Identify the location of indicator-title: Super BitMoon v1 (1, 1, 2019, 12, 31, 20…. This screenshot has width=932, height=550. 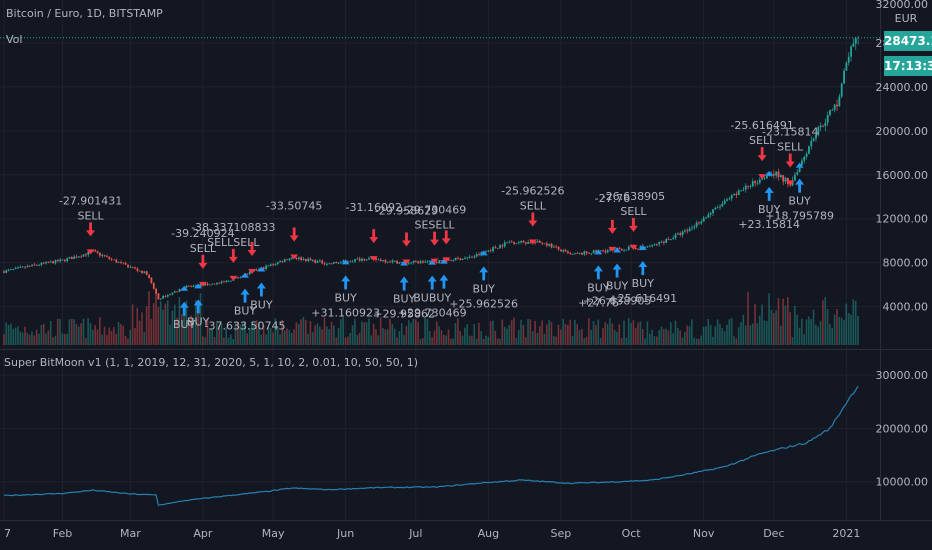
(211, 362).